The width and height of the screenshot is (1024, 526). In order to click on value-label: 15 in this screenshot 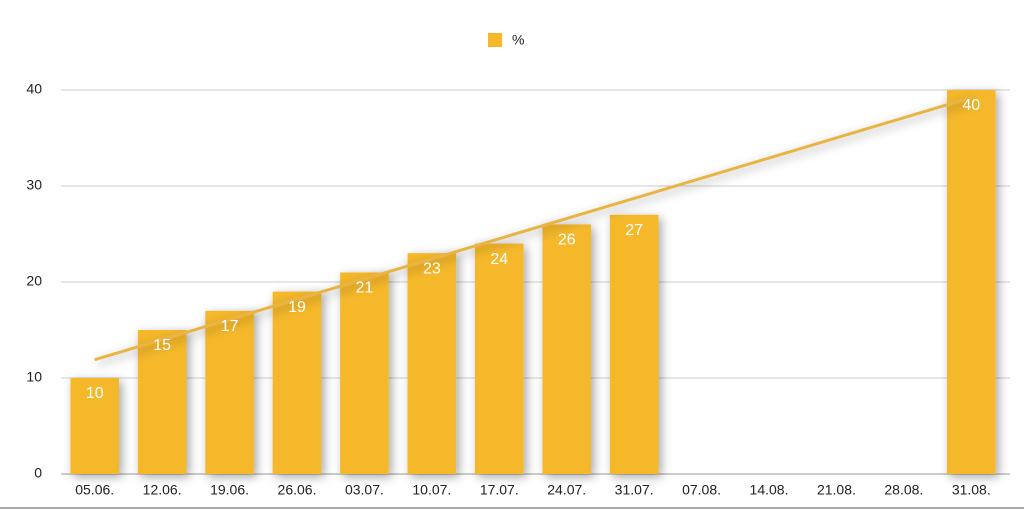, I will do `click(162, 345)`.